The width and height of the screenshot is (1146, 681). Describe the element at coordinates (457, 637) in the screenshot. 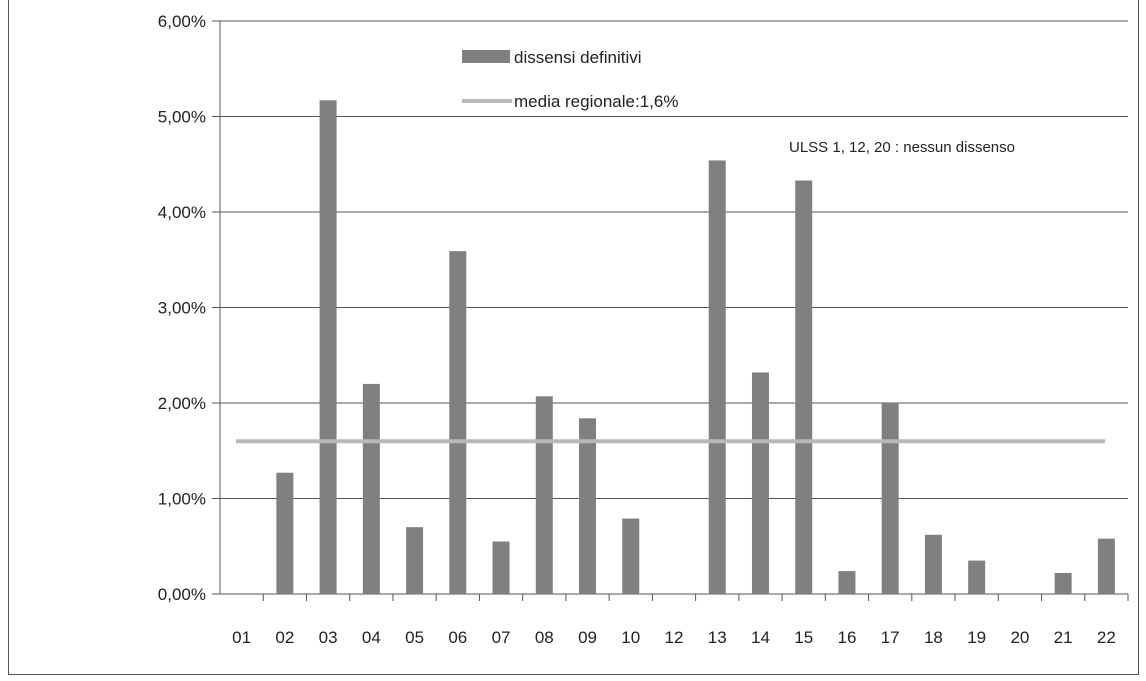

I see `x-tick-label: 06` at that location.